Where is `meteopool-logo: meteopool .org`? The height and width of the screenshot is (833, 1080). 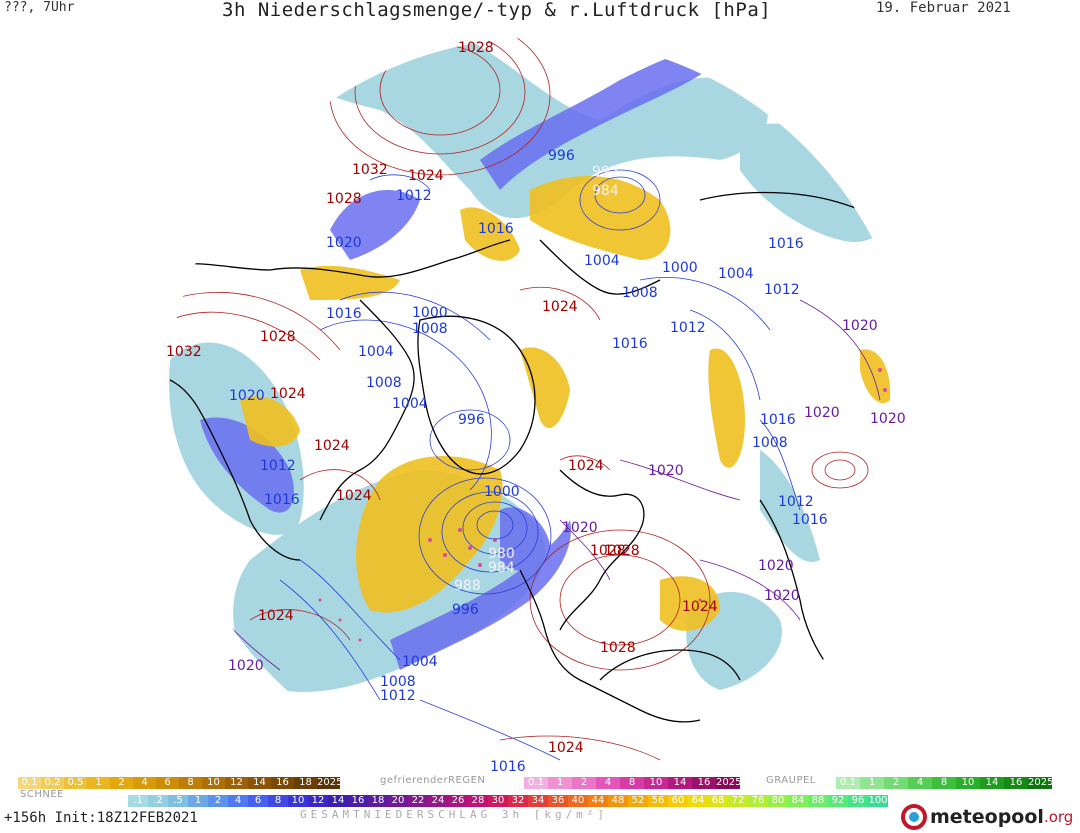
meteopool-logo: meteopool .org is located at coordinates (985, 817).